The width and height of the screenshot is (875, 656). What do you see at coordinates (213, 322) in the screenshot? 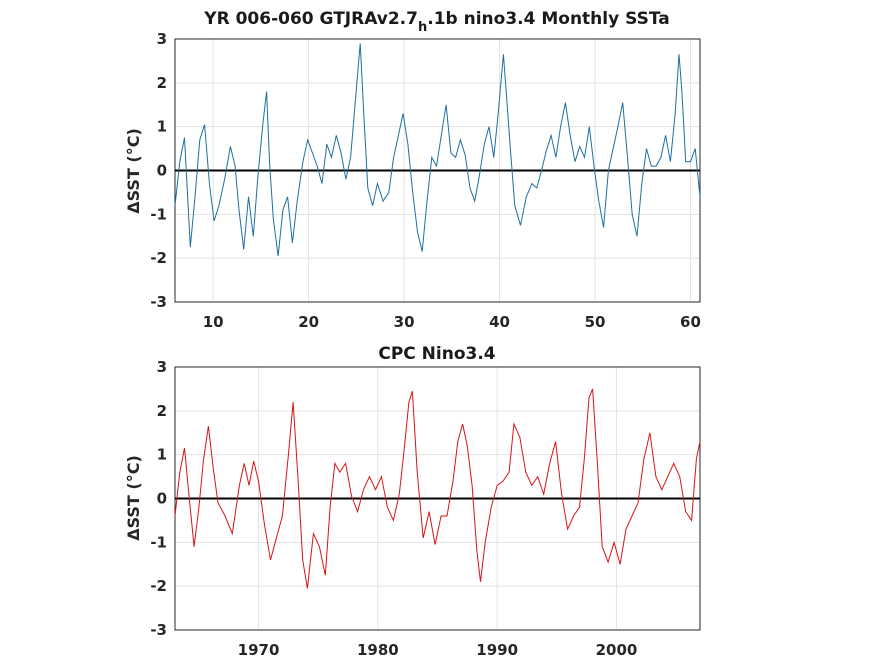
I see `top-x-tick-label: 10` at bounding box center [213, 322].